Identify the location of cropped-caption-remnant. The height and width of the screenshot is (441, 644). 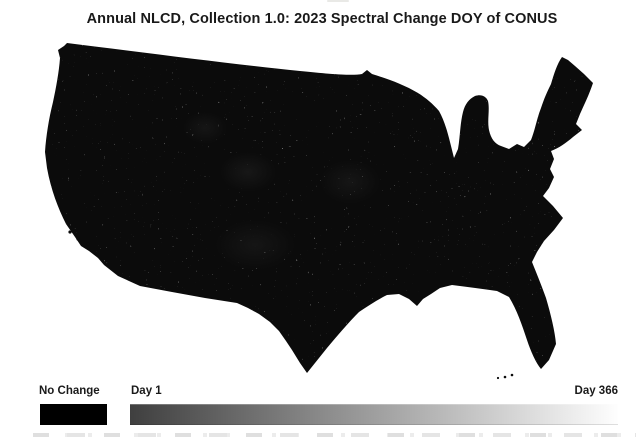
(334, 435).